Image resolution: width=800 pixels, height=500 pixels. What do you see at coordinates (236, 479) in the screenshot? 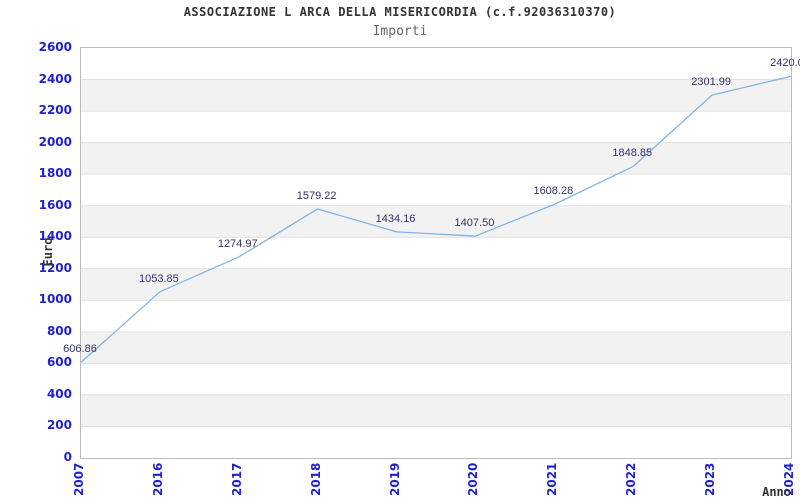
I see `x-tick-label: 2017` at bounding box center [236, 479].